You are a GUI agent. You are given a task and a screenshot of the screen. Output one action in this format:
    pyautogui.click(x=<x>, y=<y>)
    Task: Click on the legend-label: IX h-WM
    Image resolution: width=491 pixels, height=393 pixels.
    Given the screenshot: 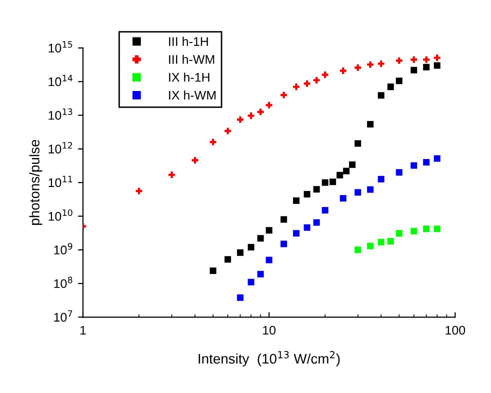 What is the action you would take?
    pyautogui.click(x=192, y=95)
    